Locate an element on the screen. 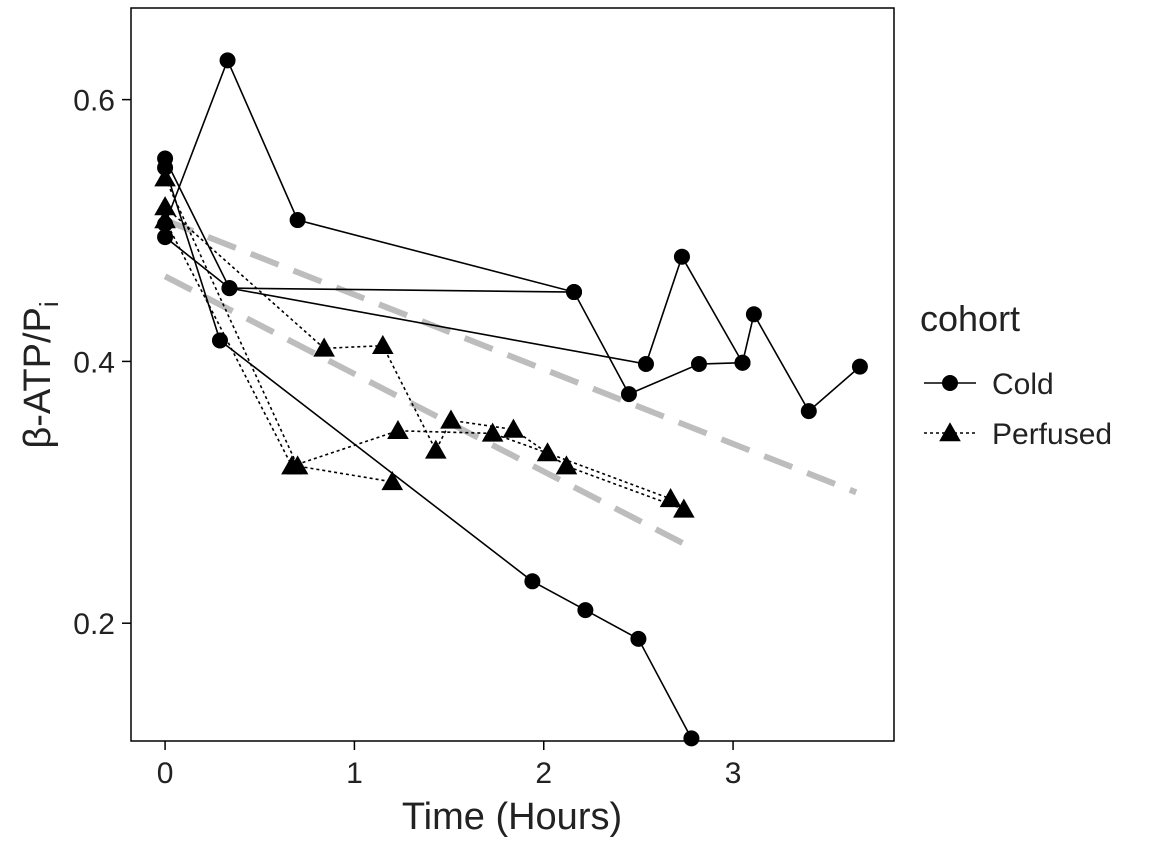 This screenshot has width=1158, height=846. y-tick-label: 0.4 is located at coordinates (94, 362).